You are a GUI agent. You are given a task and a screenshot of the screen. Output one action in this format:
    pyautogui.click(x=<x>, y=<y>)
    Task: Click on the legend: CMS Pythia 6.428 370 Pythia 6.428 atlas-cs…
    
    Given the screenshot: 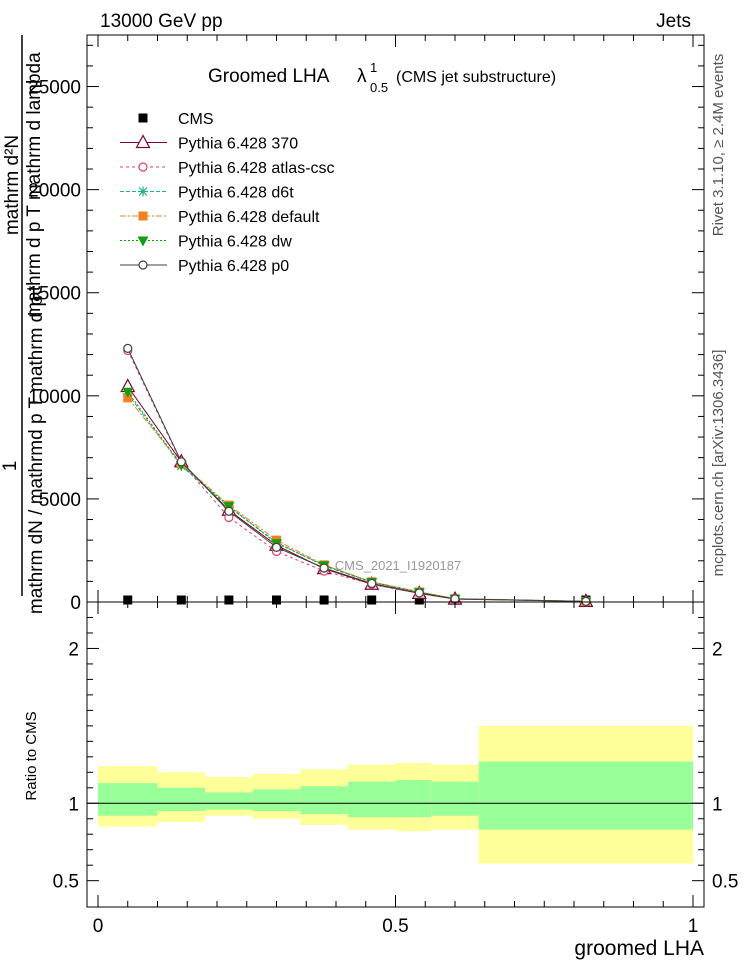 What is the action you would take?
    pyautogui.click(x=227, y=193)
    